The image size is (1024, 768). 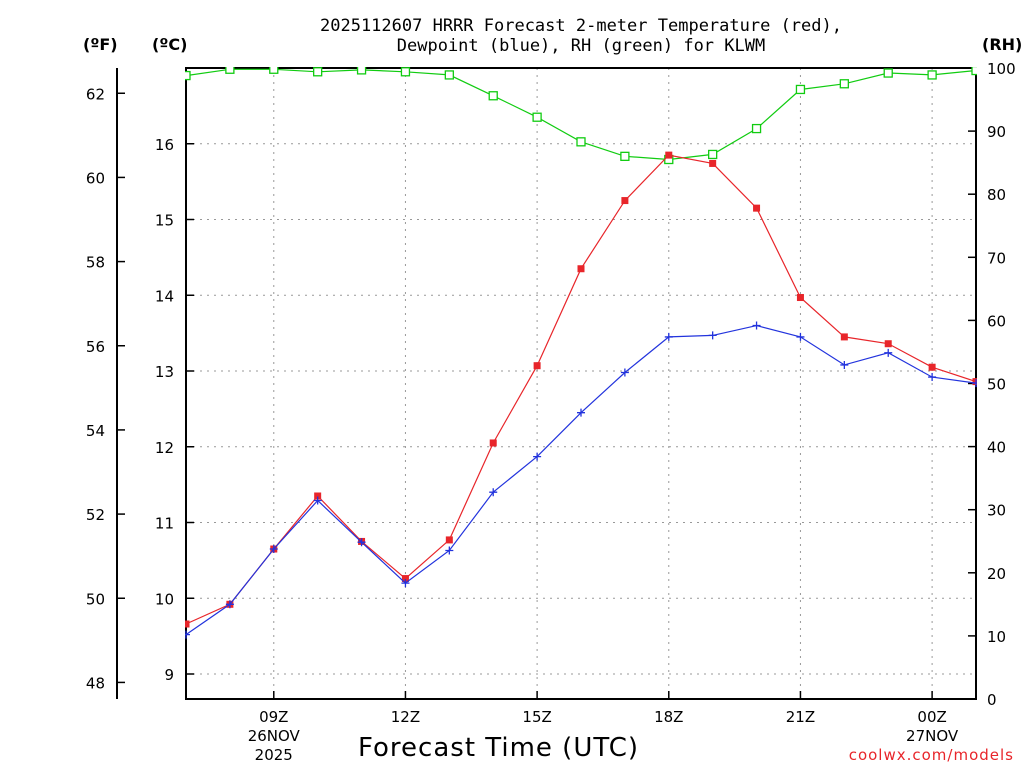 What do you see at coordinates (164, 524) in the screenshot?
I see `c-tick-label-11: 11` at bounding box center [164, 524].